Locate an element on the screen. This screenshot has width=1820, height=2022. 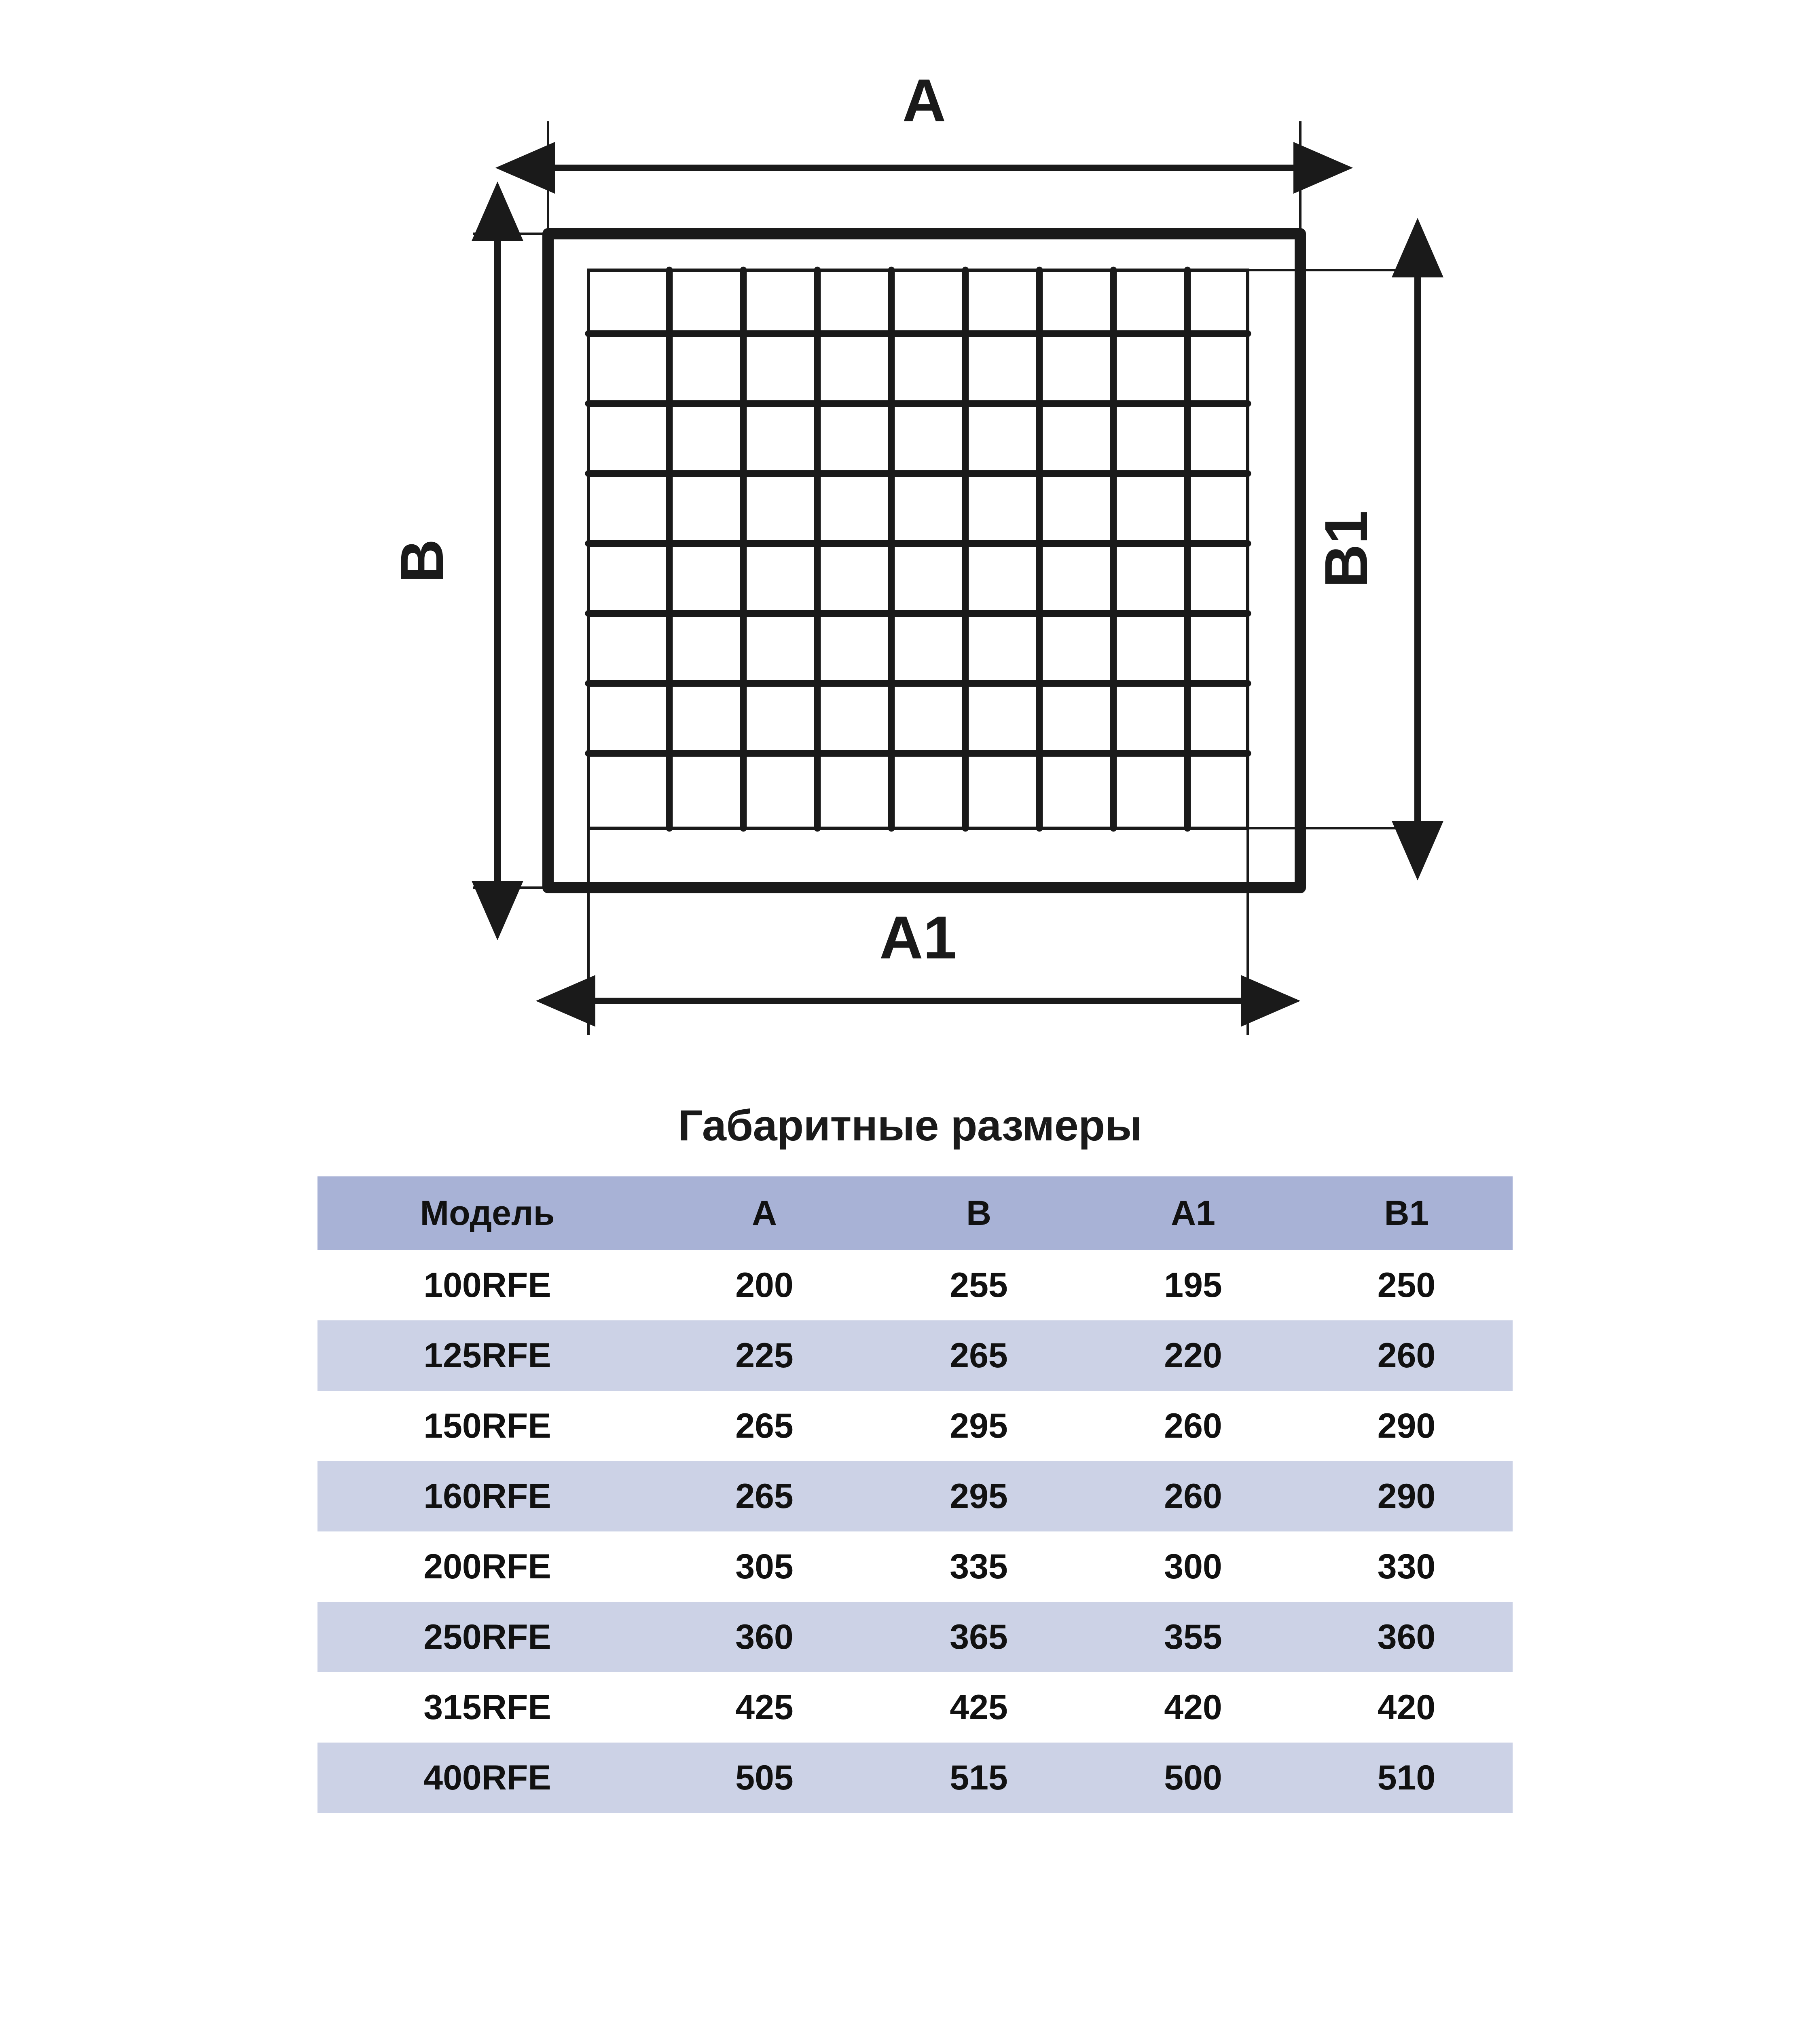
table-row: 160RFE 265 295 260 290 is located at coordinates (915, 1496).